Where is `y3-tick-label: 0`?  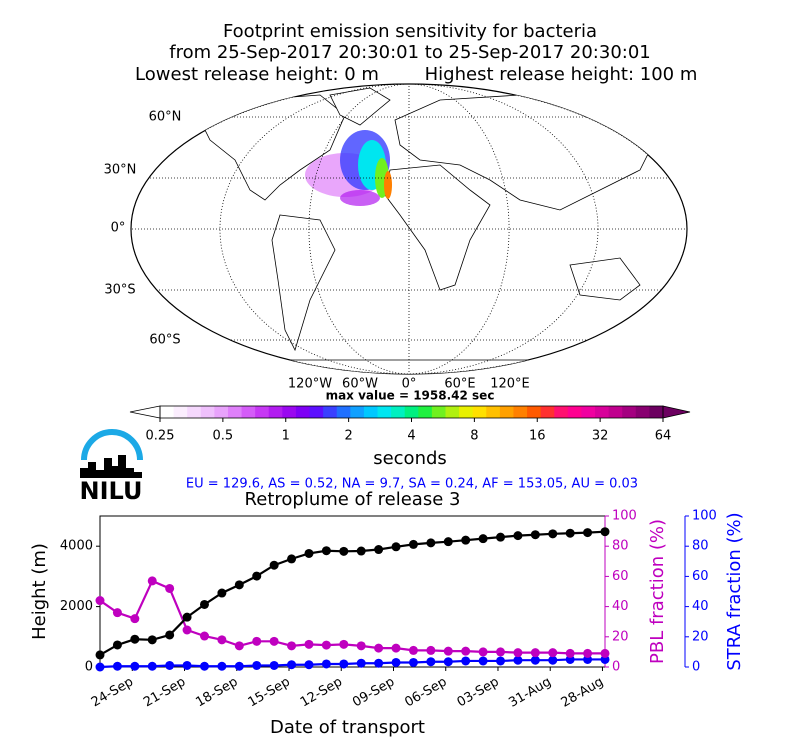 y3-tick-label: 0 is located at coordinates (696, 667).